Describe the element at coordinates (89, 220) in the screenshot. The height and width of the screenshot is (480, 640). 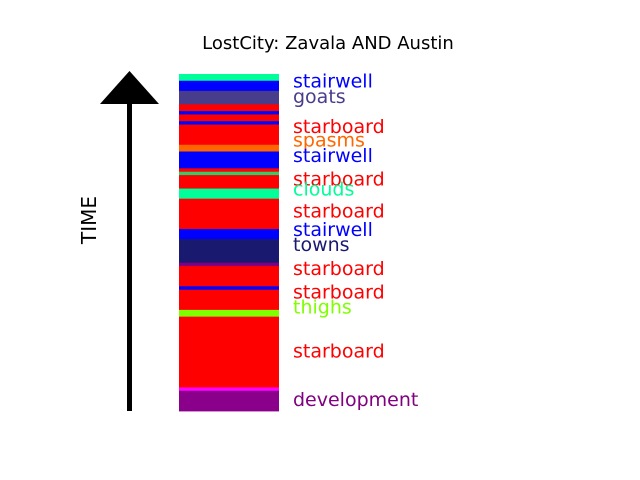
I see `time-axis-label: TIME` at that location.